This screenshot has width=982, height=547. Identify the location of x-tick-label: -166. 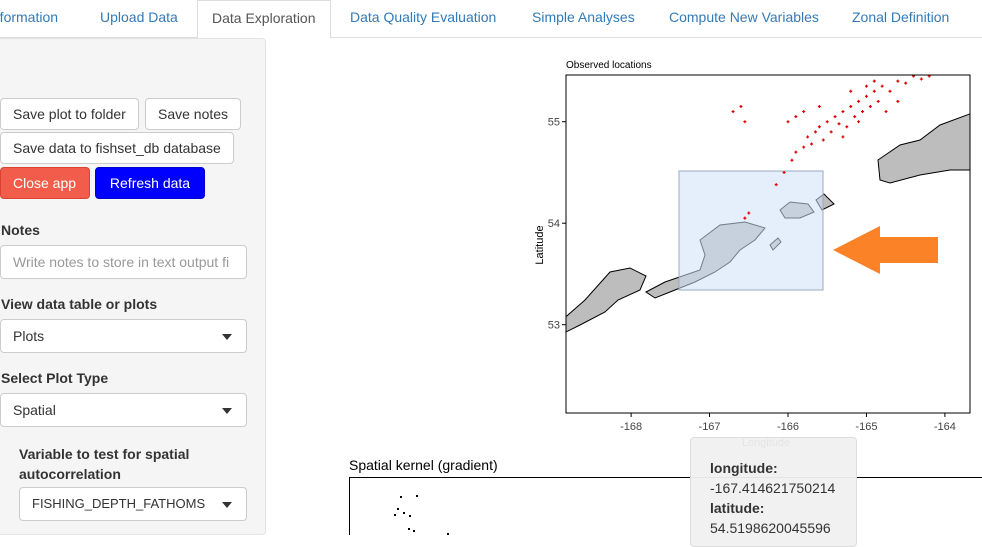
(788, 427).